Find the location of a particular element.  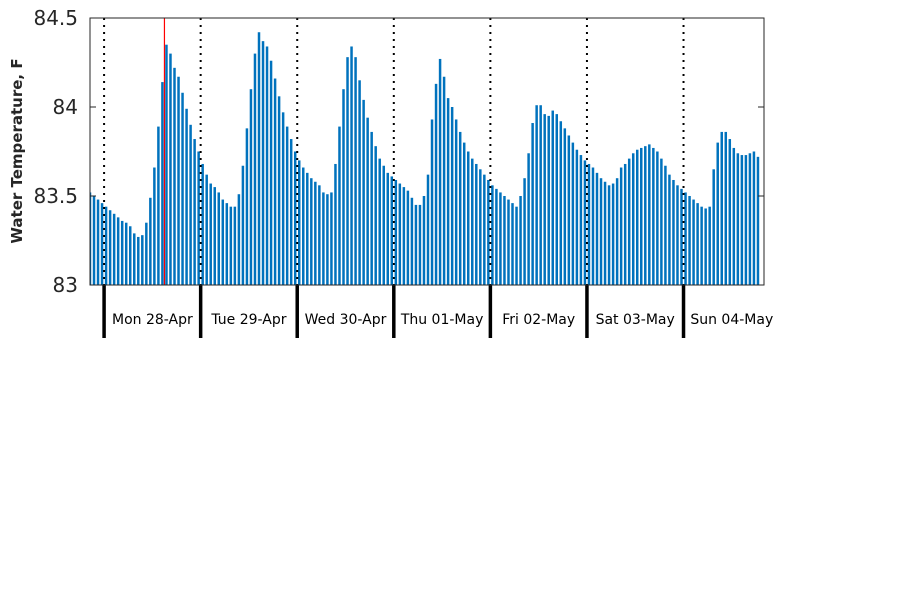

y-axis-label: Water Temperature, F is located at coordinates (17, 150).